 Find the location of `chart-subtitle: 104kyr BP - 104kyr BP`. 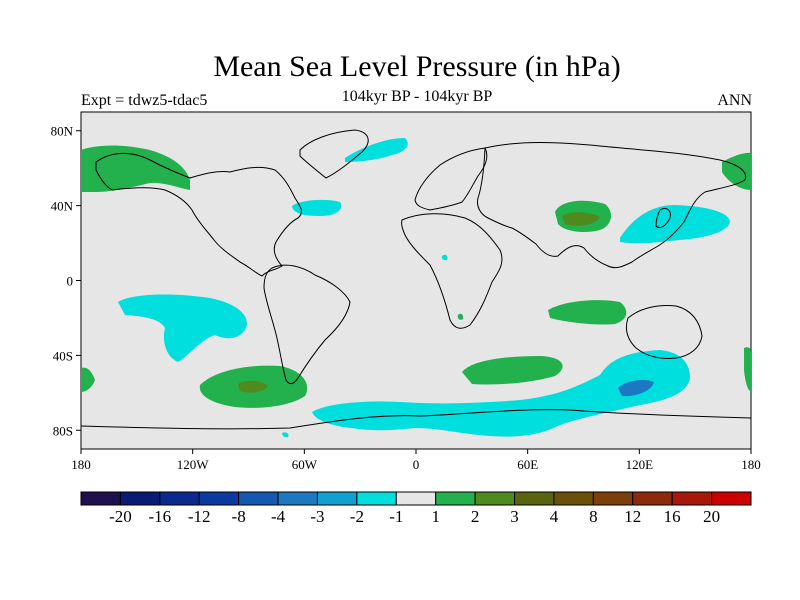

chart-subtitle: 104kyr BP - 104kyr BP is located at coordinates (417, 96).